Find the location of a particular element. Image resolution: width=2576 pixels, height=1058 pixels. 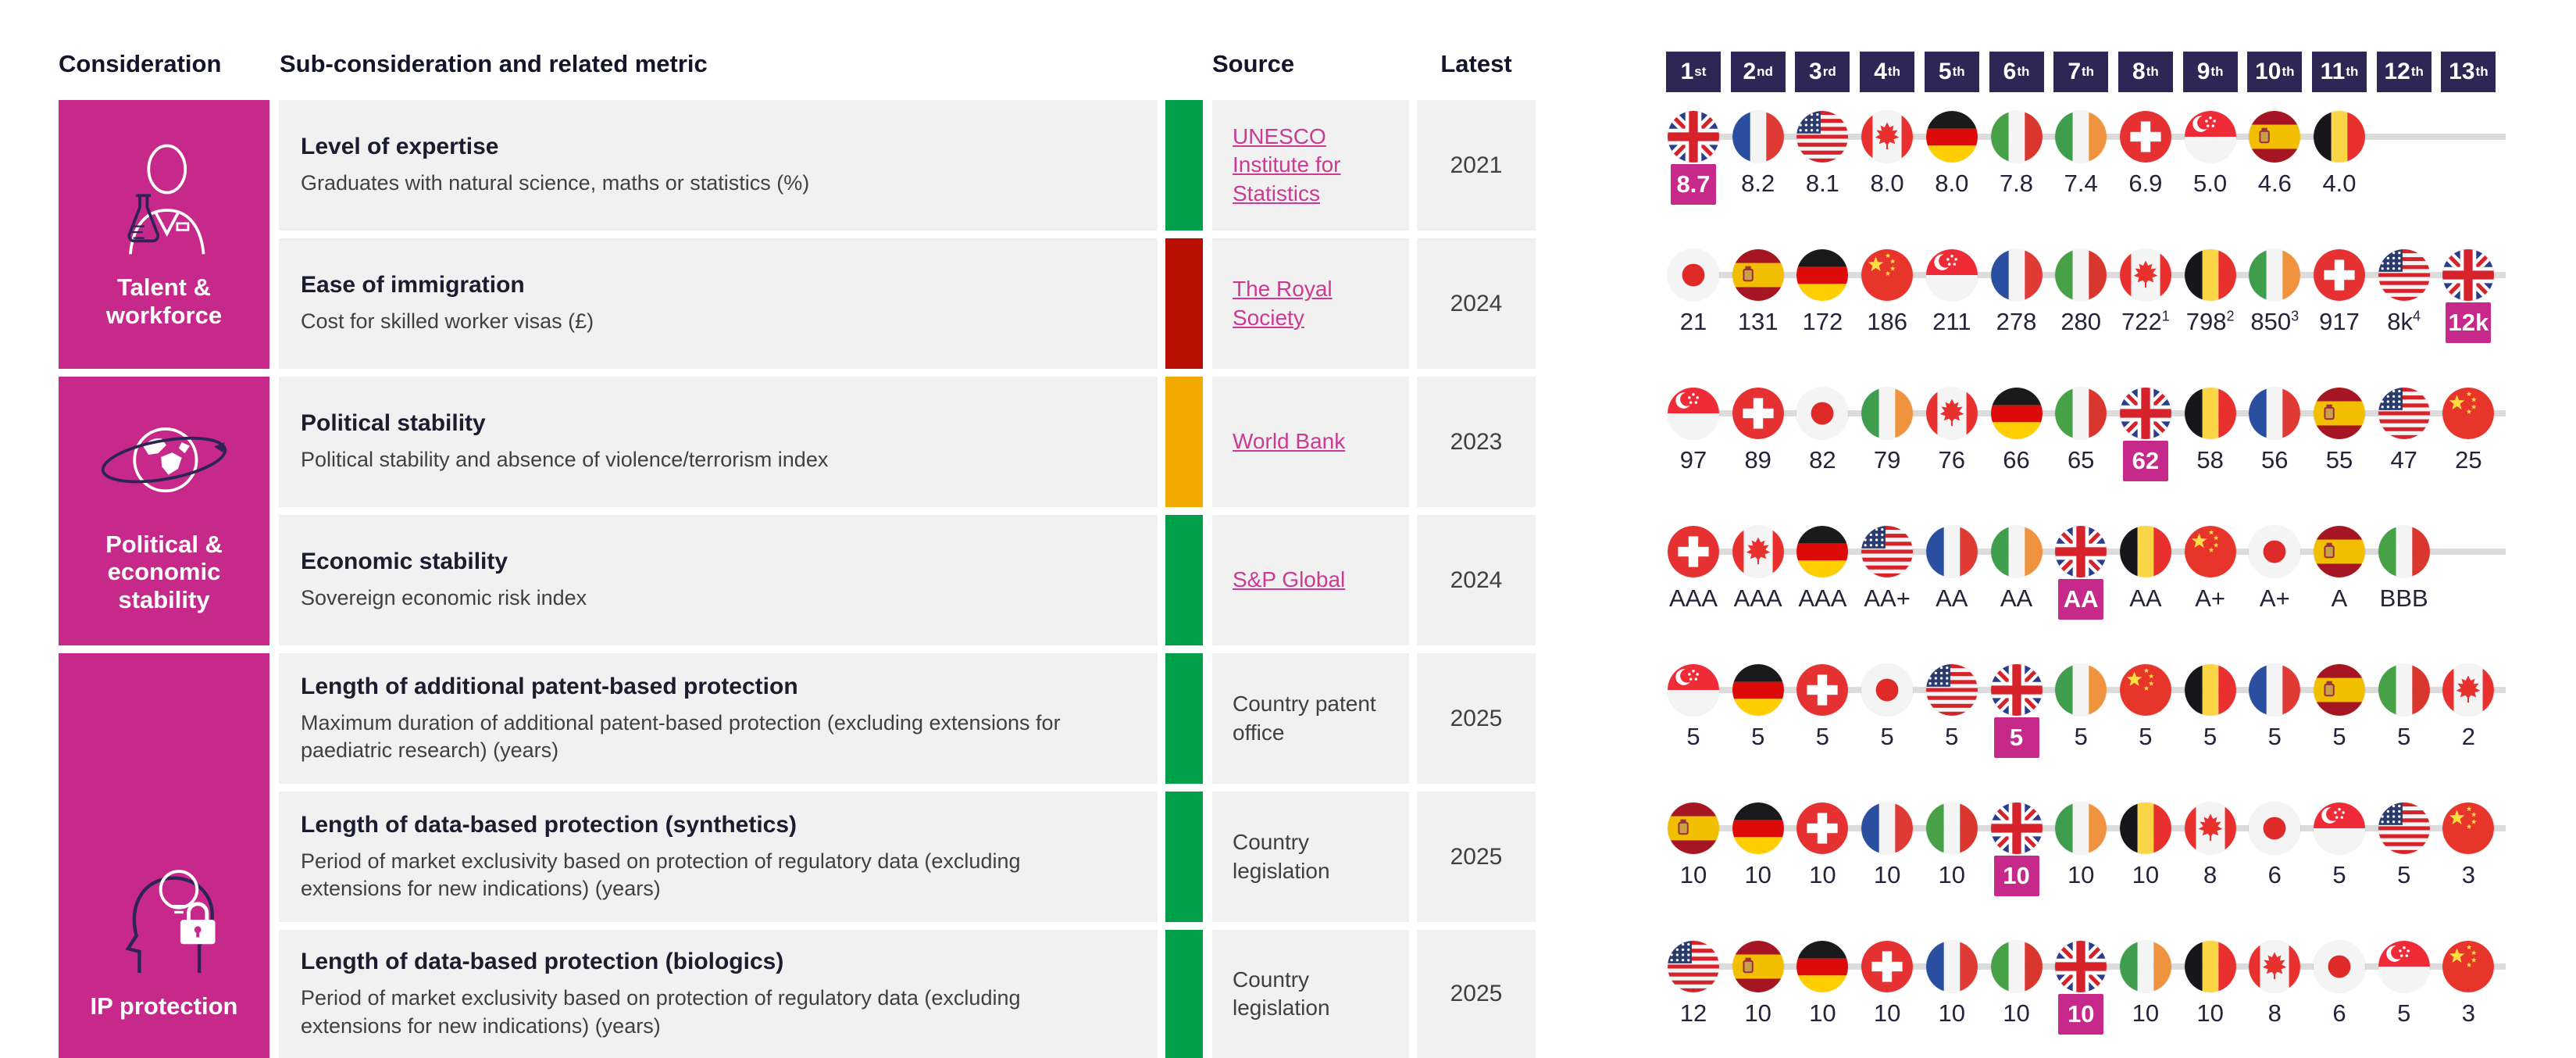

rank-value-text: 6.9 is located at coordinates (2145, 183).